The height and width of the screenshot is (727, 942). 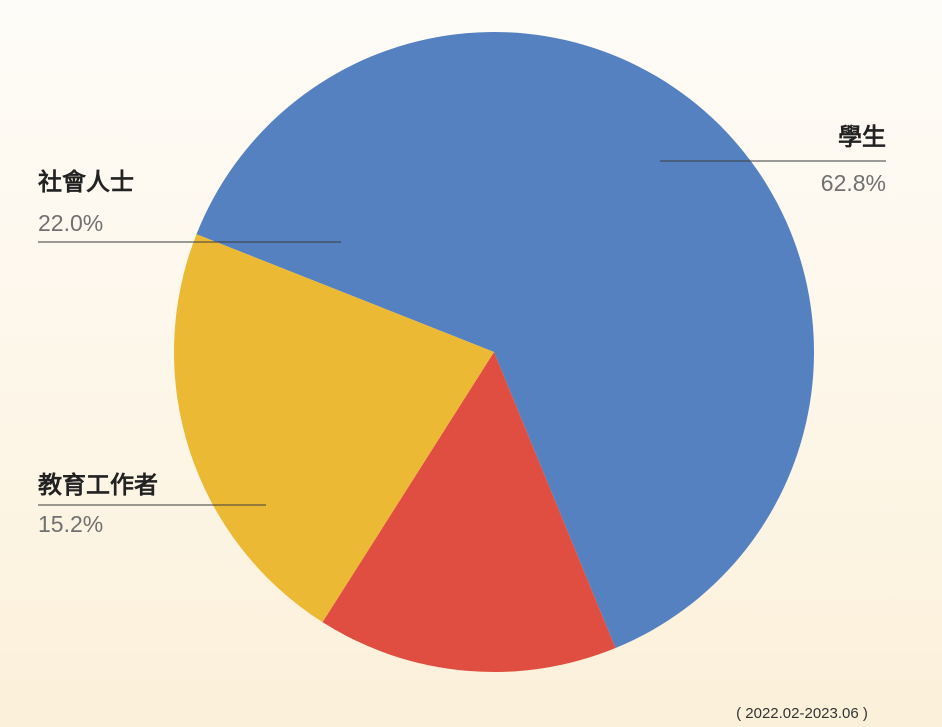 I want to click on slice-value-label: 22.0%, so click(x=70, y=223).